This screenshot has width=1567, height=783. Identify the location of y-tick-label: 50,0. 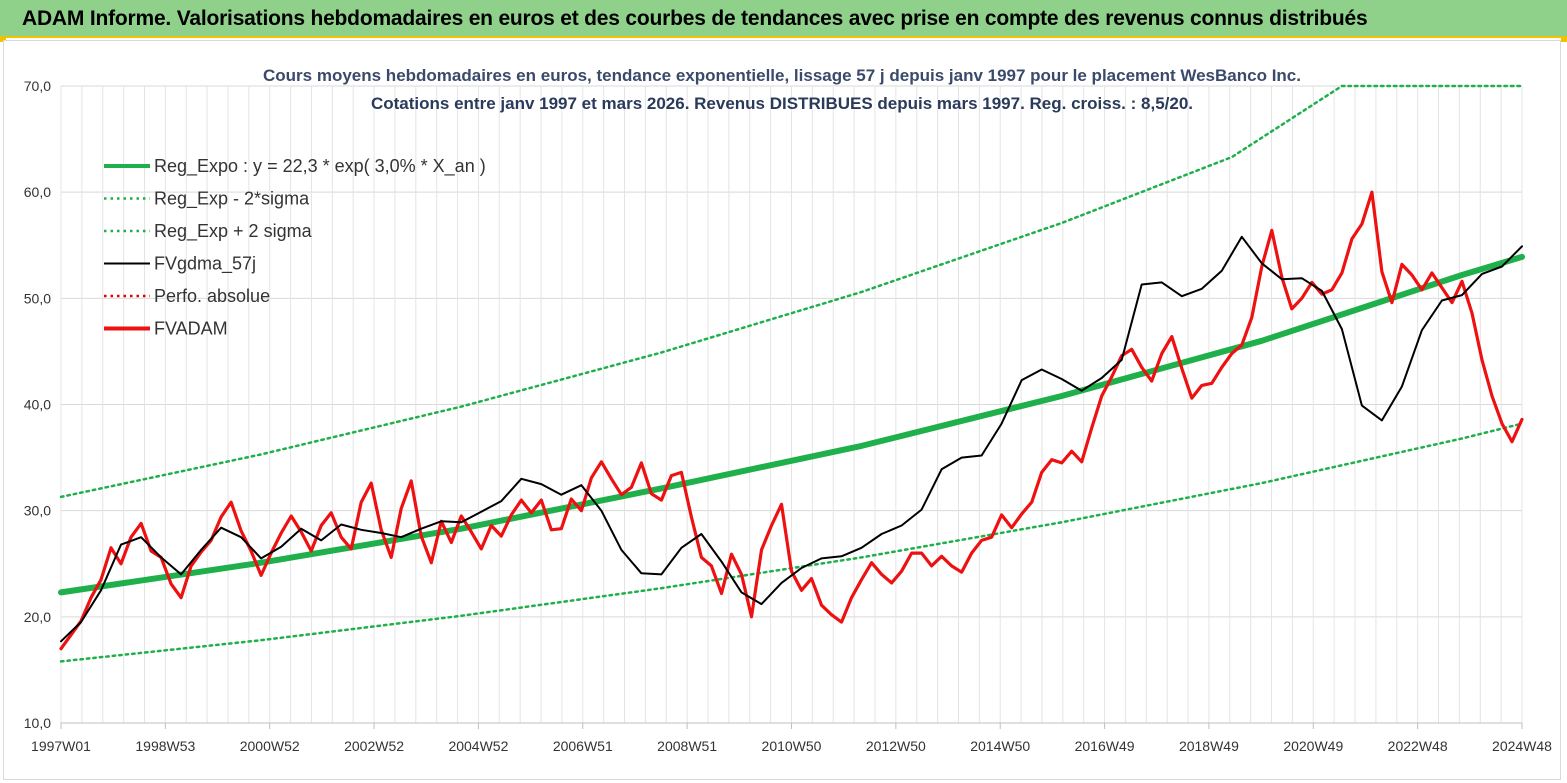
(37, 298).